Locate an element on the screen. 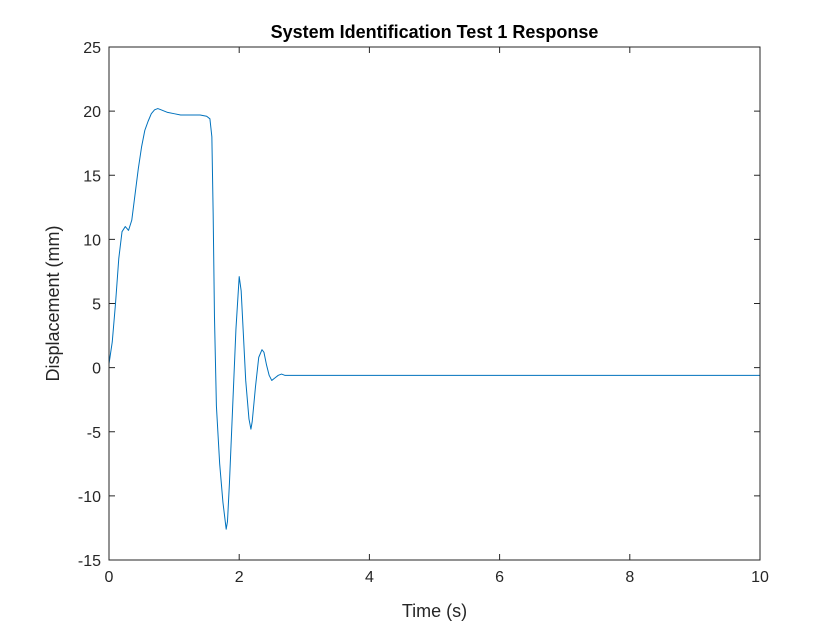 The image size is (840, 635). y-tick-label: 5 is located at coordinates (96, 305).